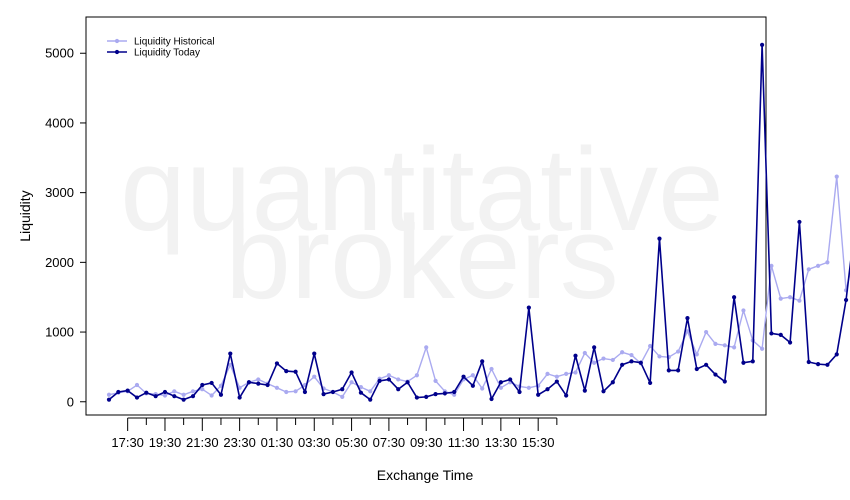  What do you see at coordinates (165, 442) in the screenshot?
I see `x-tick-label: 19:30` at bounding box center [165, 442].